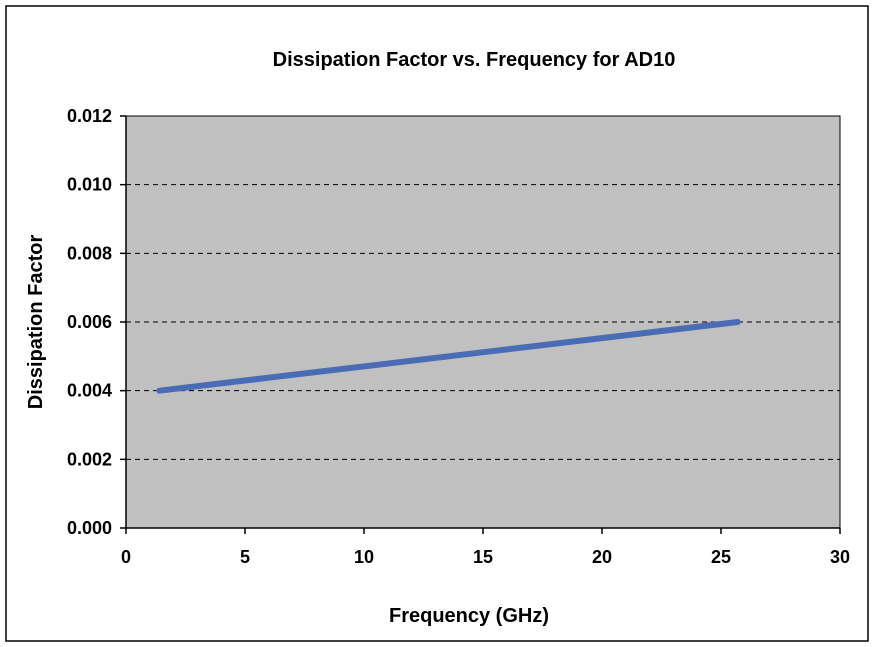  I want to click on y-tick-label-0: 0.000, so click(89, 528).